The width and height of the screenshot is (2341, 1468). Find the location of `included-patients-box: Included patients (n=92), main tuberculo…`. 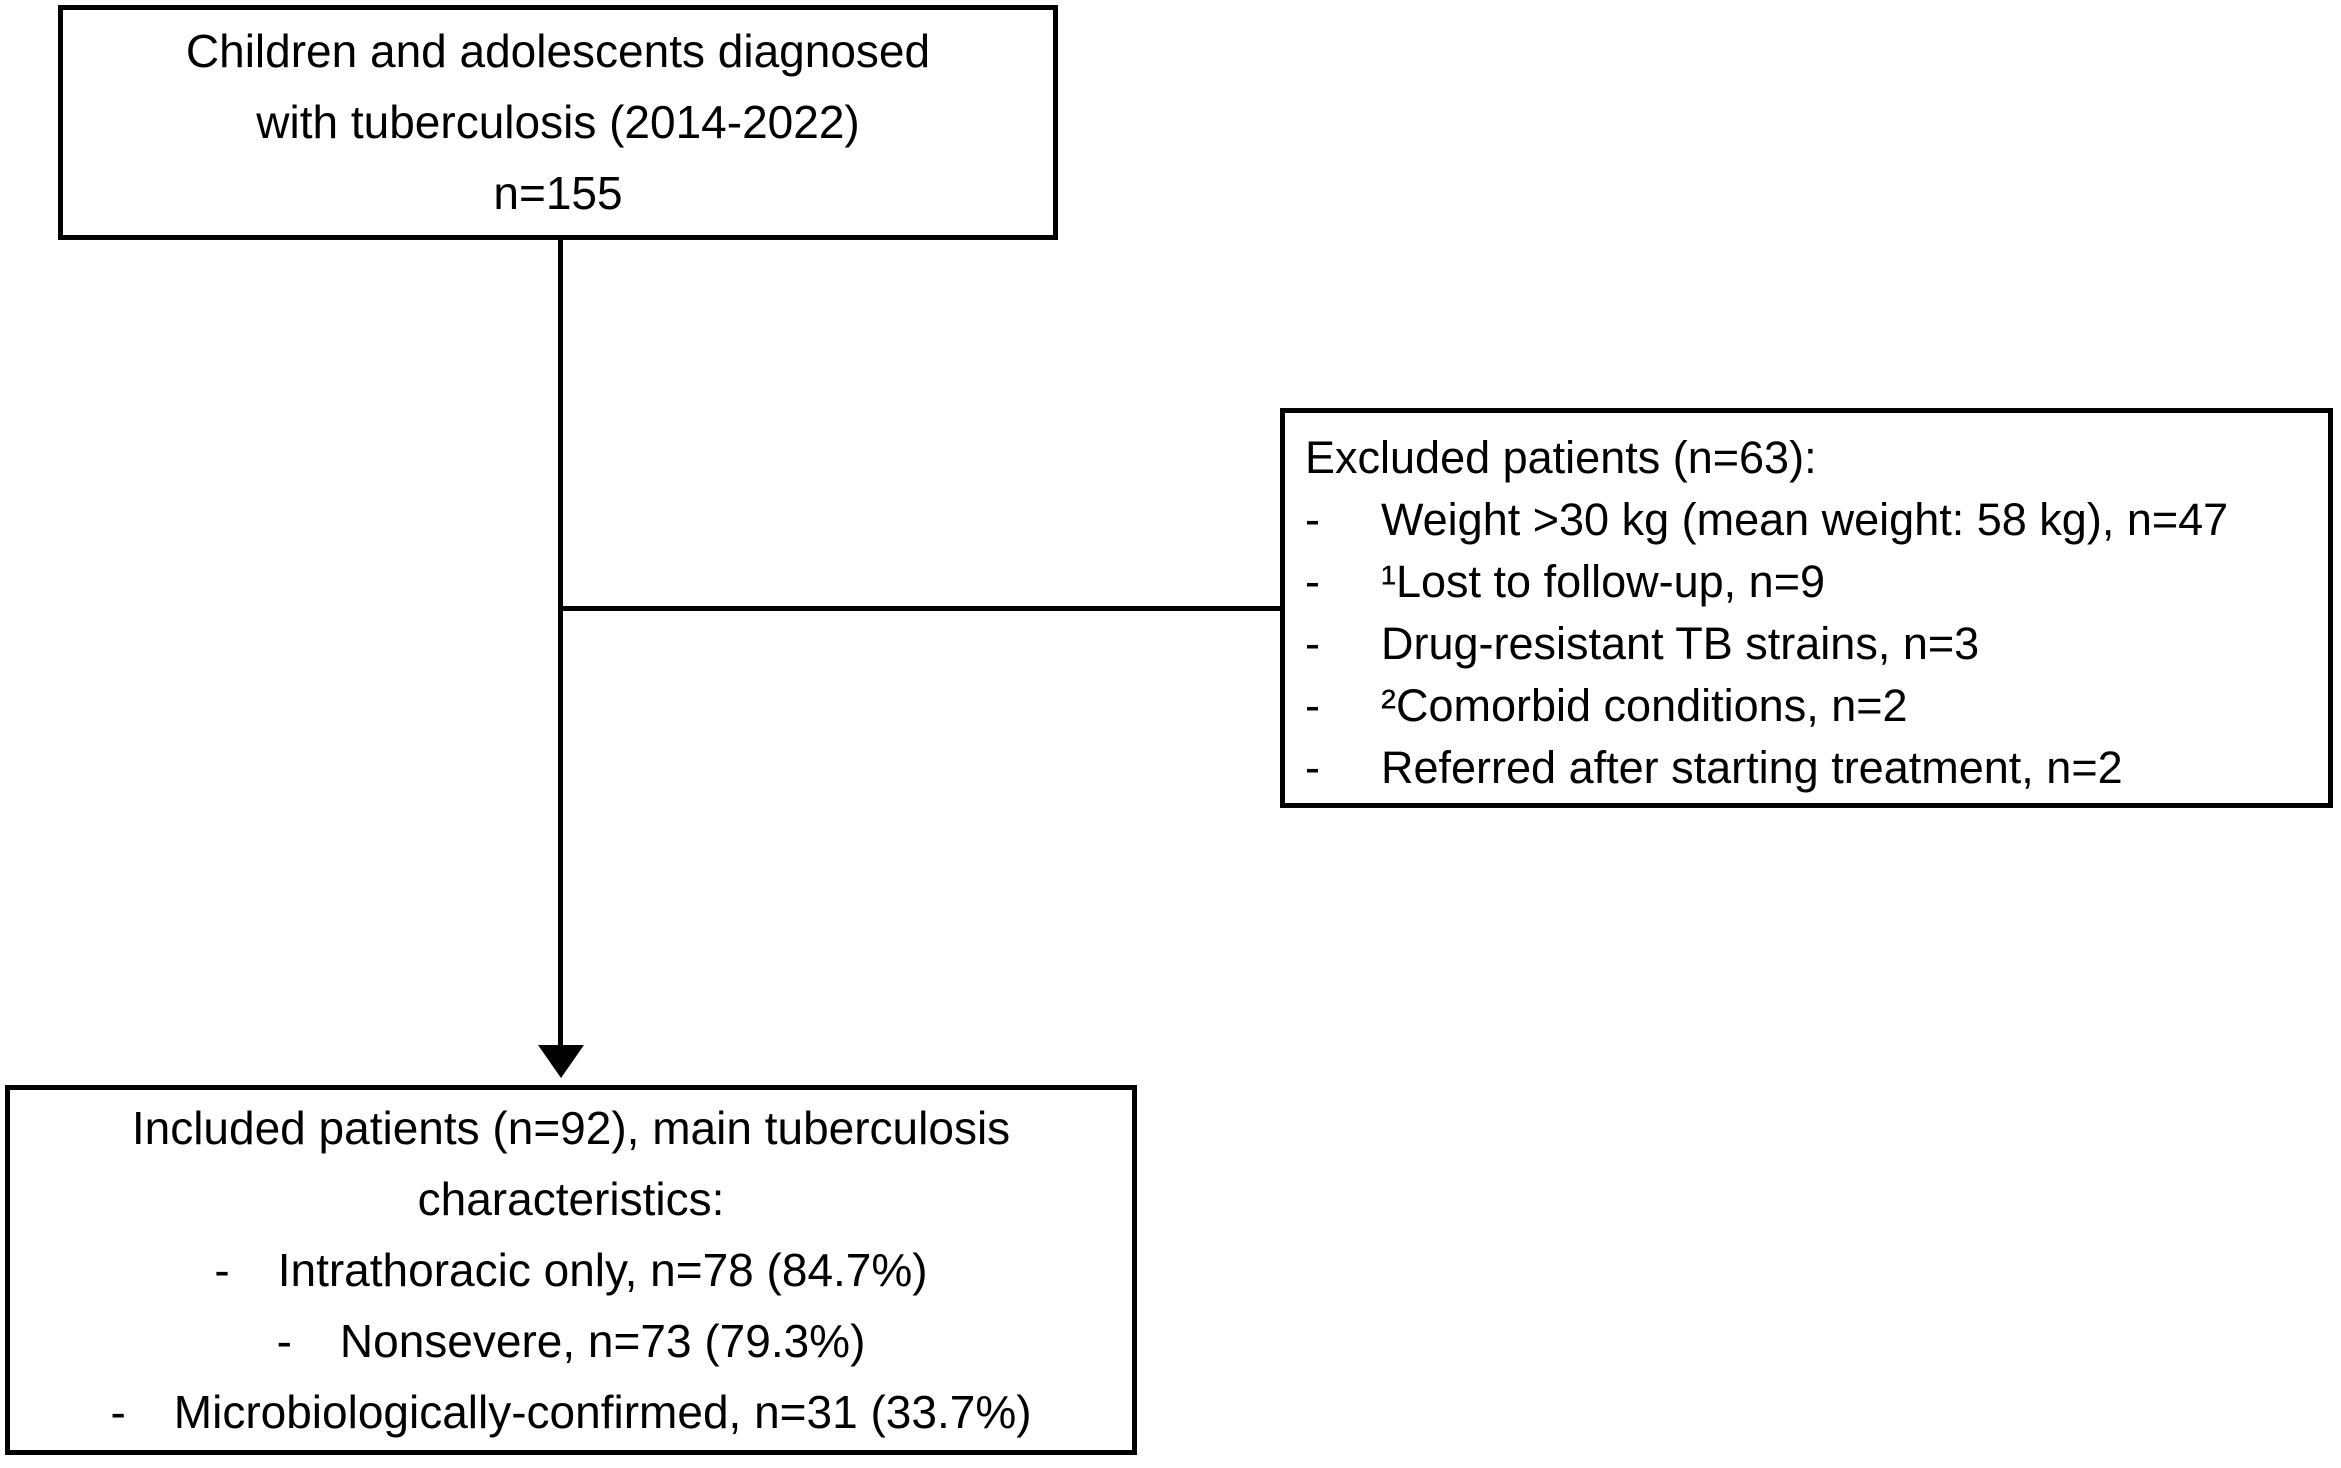

included-patients-box: Included patients (n=92), main tuberculo… is located at coordinates (571, 1270).